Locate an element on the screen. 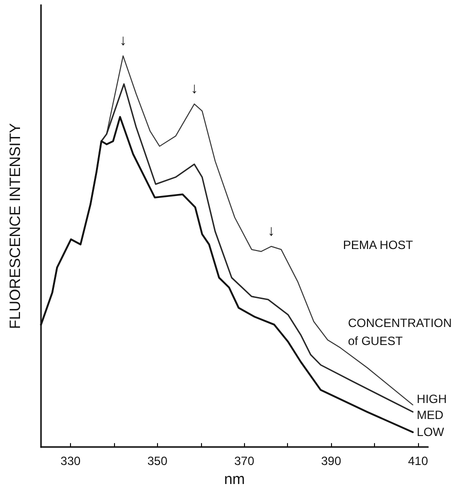  x-tick-label: 390 is located at coordinates (331, 461).